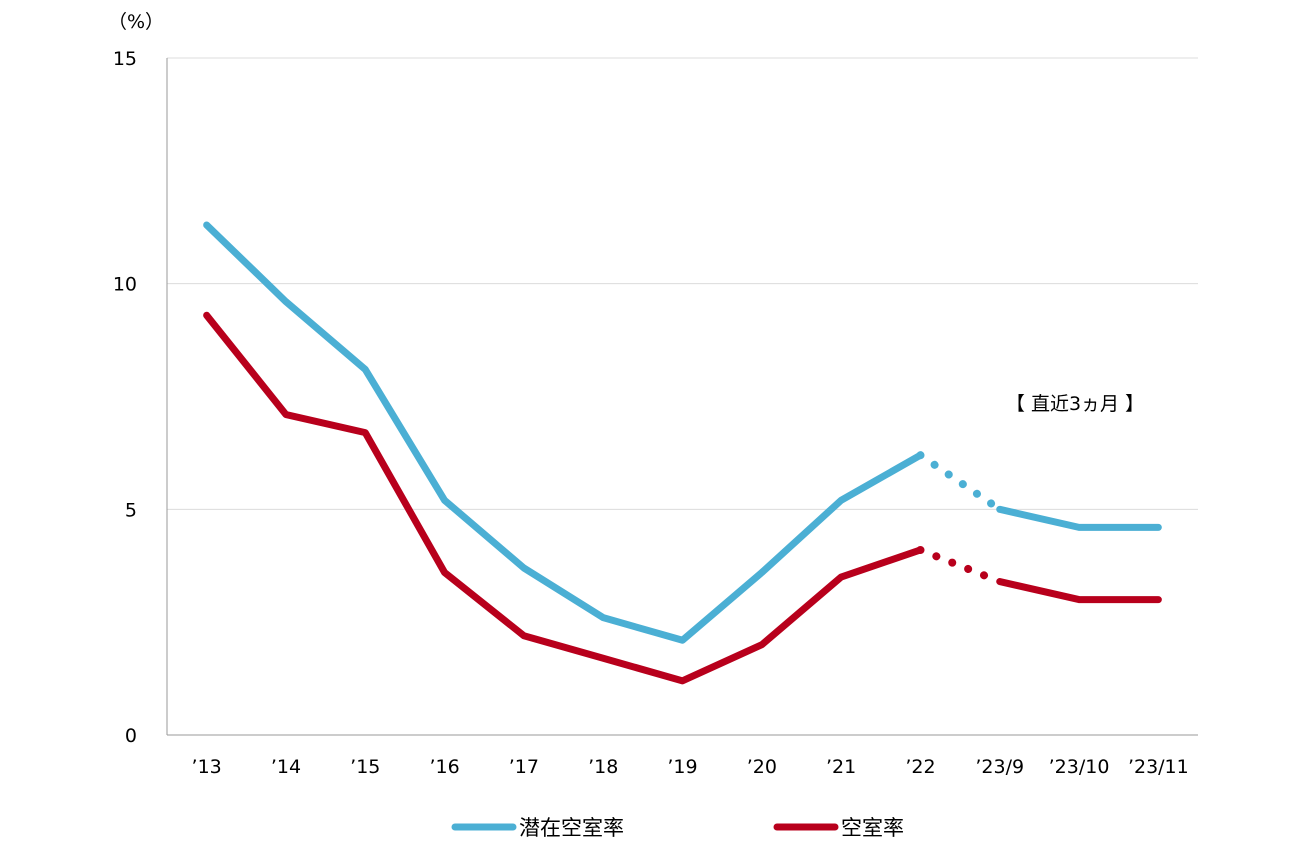 The image size is (1298, 867). Describe the element at coordinates (841, 767) in the screenshot. I see `x-tick-label: ’21` at that location.